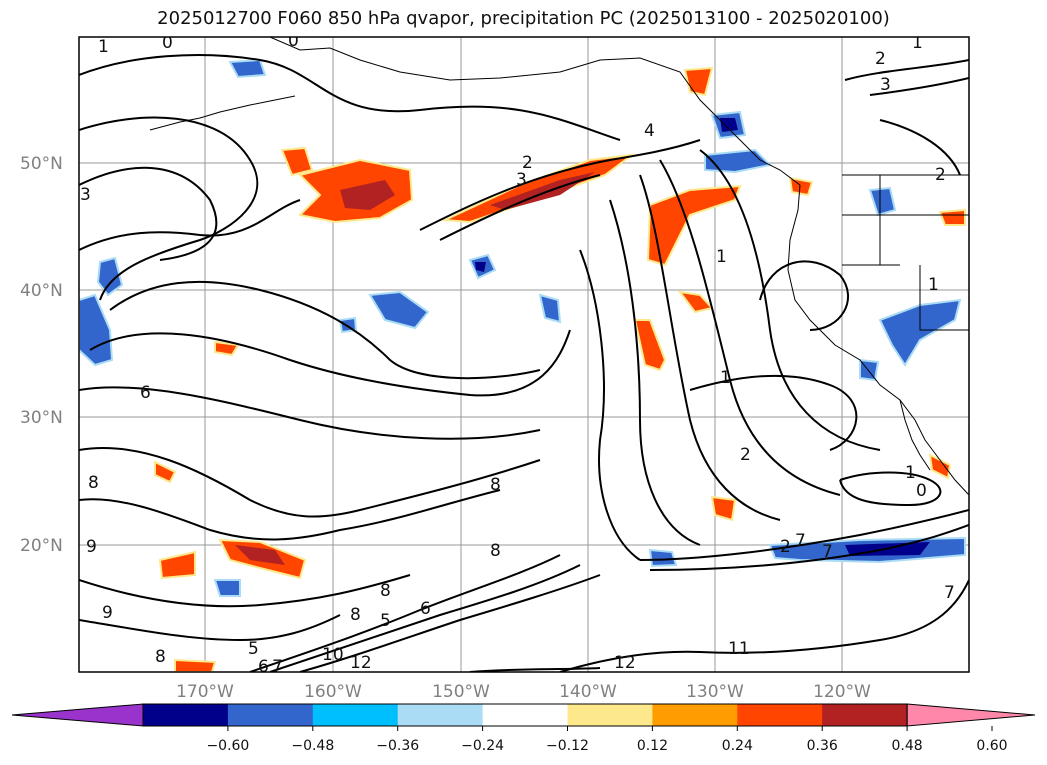 Image resolution: width=1047 pixels, height=765 pixels. Describe the element at coordinates (41, 355) in the screenshot. I see `latitude-labels: 50°N 40°N 30°N 20°N` at that location.